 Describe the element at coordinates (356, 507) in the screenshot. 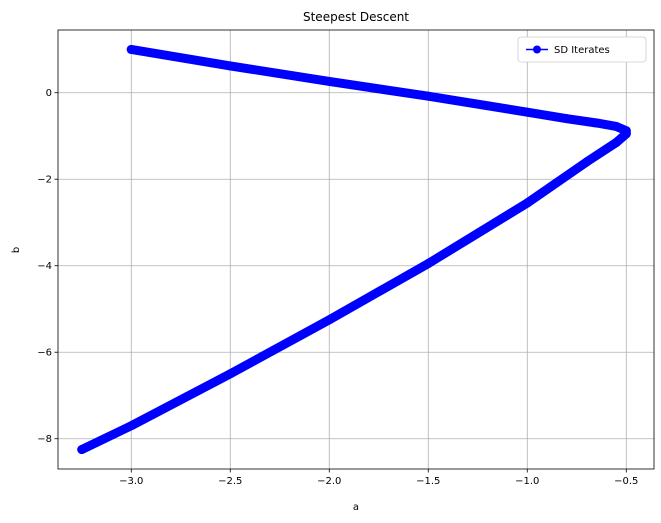

I see `x-axis-label: a` at that location.